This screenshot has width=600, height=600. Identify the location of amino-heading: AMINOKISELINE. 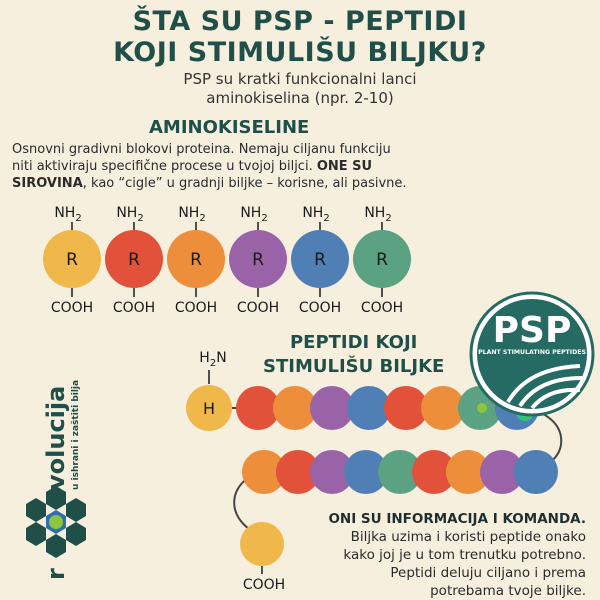
(229, 127).